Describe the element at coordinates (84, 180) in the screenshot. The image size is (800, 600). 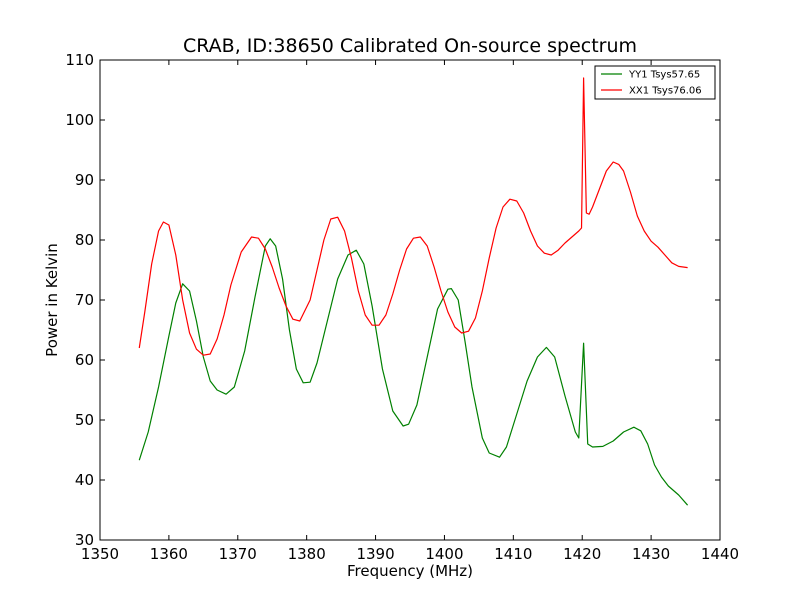
I see `y-tick-label: 90` at that location.